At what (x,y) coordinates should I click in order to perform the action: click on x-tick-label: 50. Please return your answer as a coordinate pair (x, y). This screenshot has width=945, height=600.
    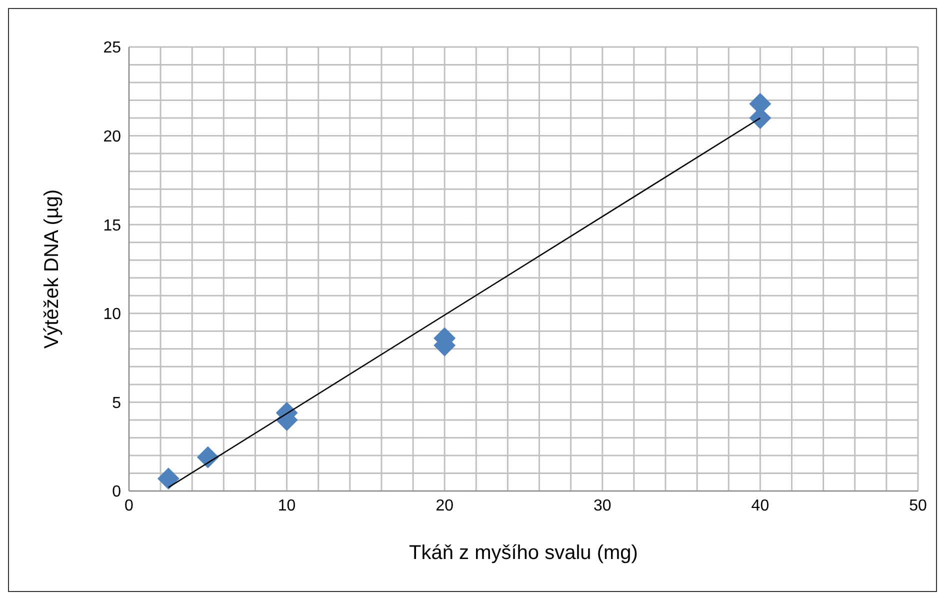
    Looking at the image, I should click on (918, 505).